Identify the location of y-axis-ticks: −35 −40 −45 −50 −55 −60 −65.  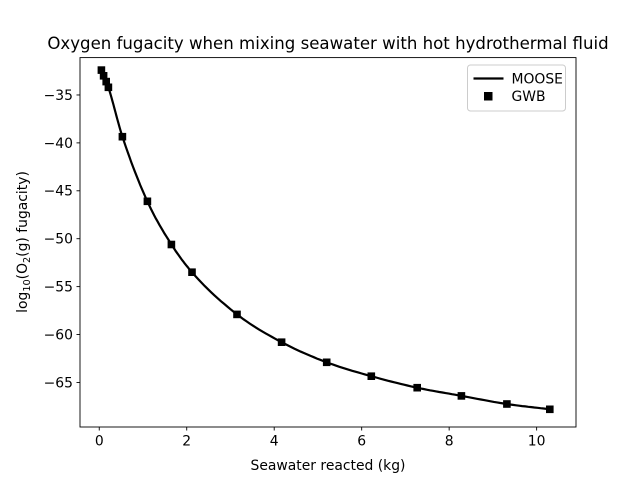
(62, 239).